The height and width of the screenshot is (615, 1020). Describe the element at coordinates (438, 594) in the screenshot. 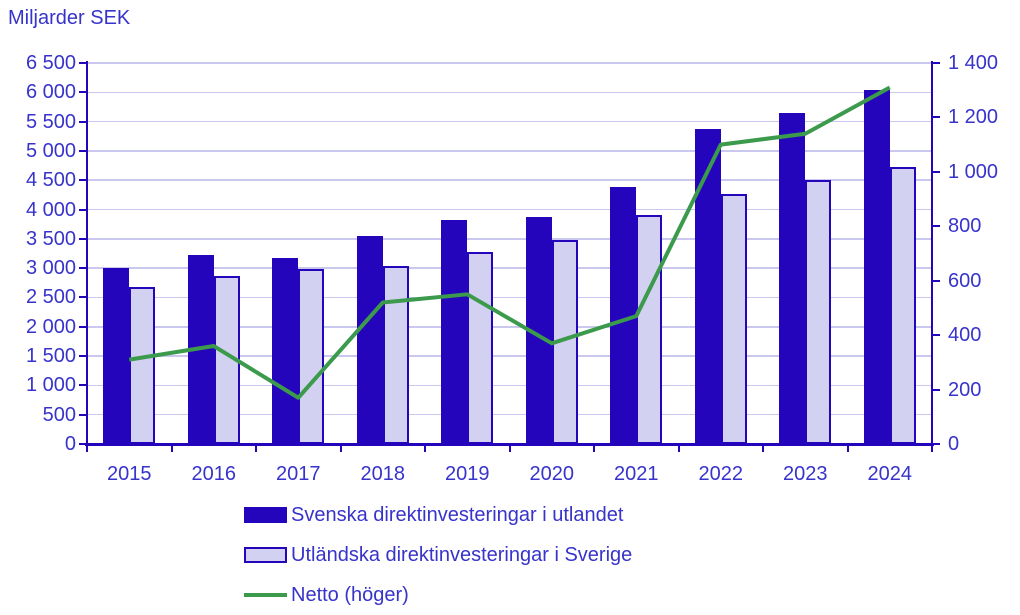

I see `legend-item: Netto (höger)` at that location.